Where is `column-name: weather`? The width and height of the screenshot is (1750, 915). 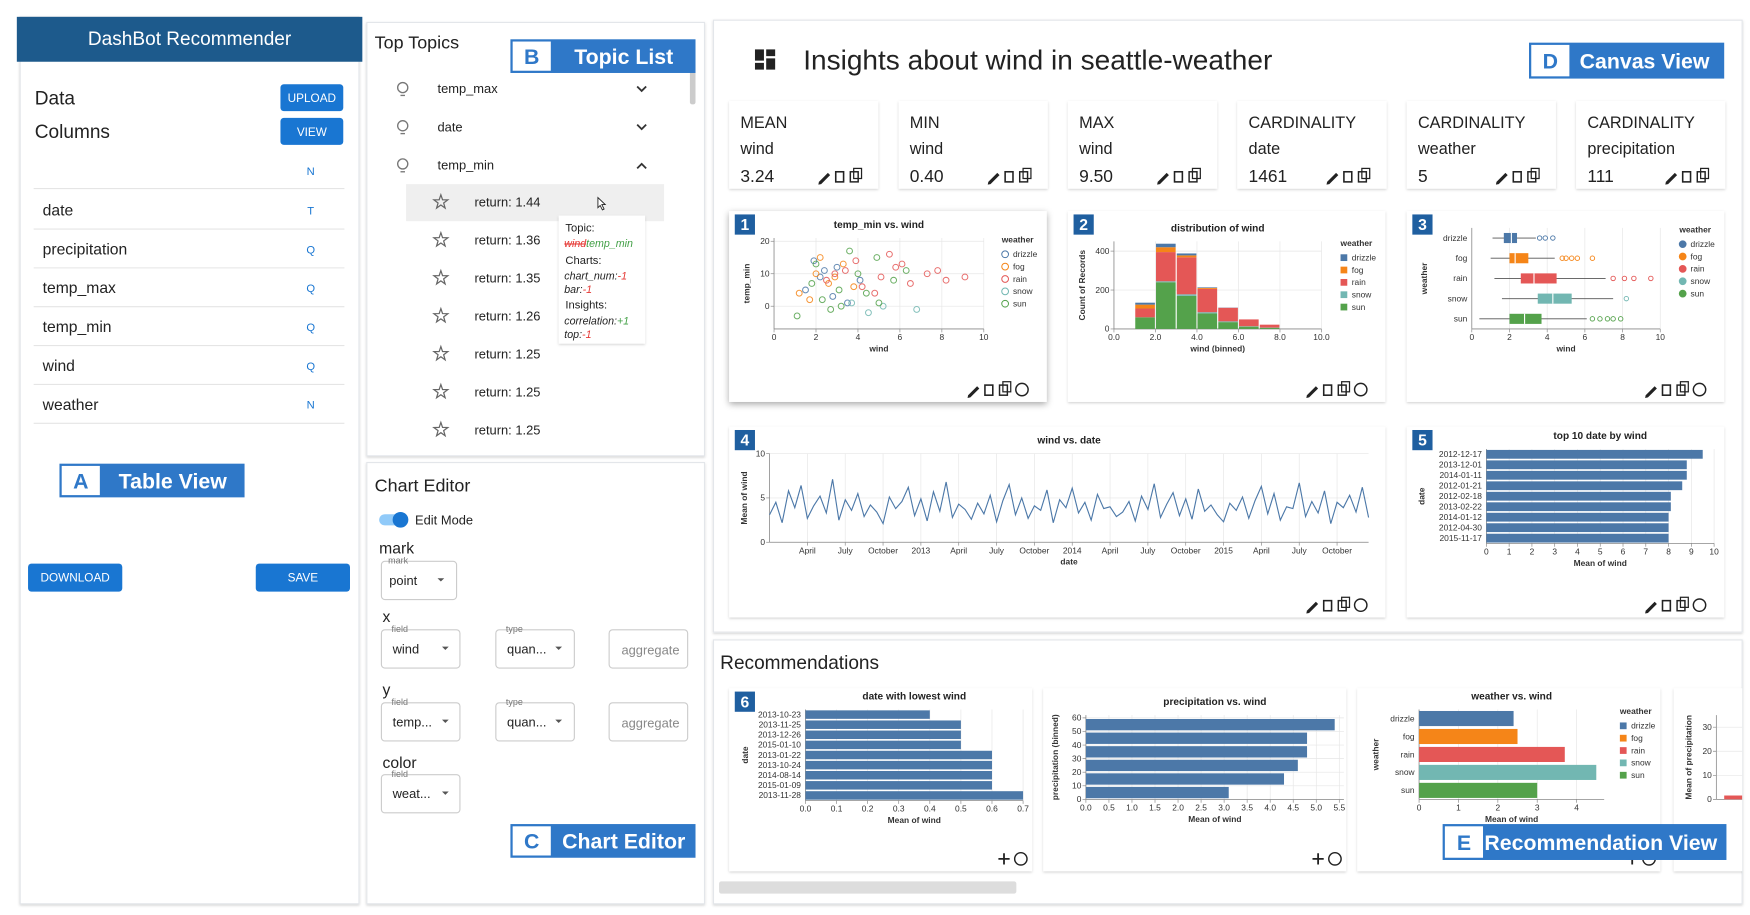
column-name: weather is located at coordinates (70, 405).